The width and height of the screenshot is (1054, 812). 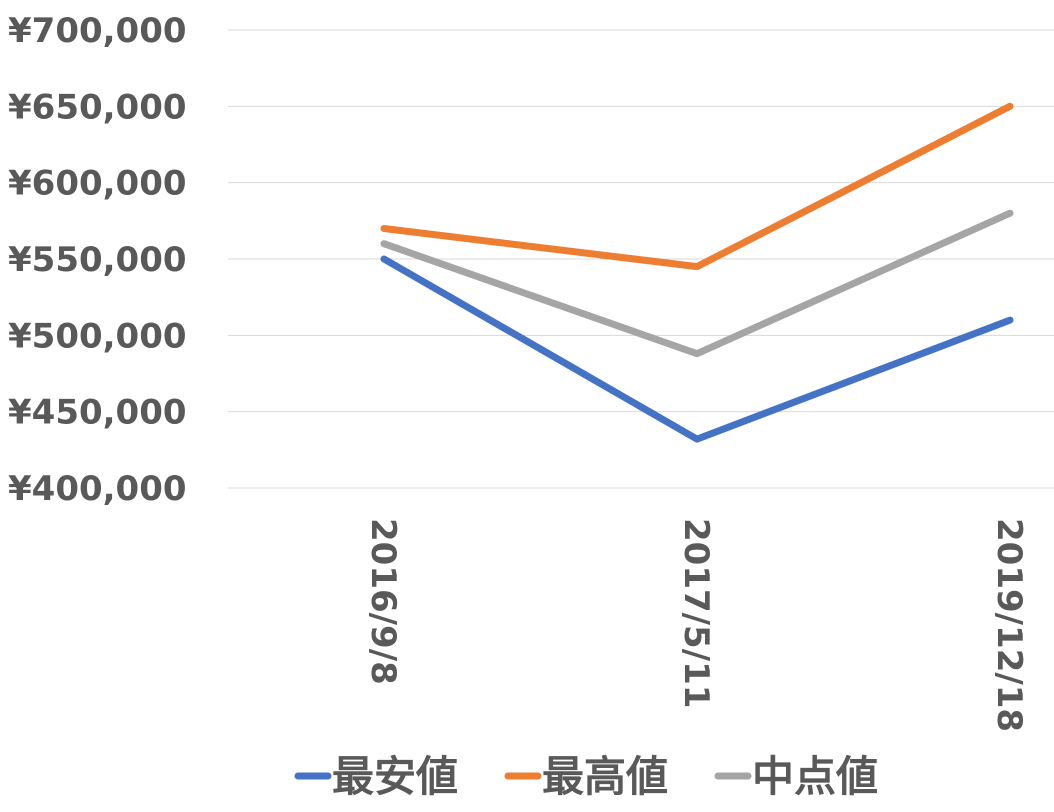 I want to click on x-tick-label: 2017/5/11, so click(x=696, y=613).